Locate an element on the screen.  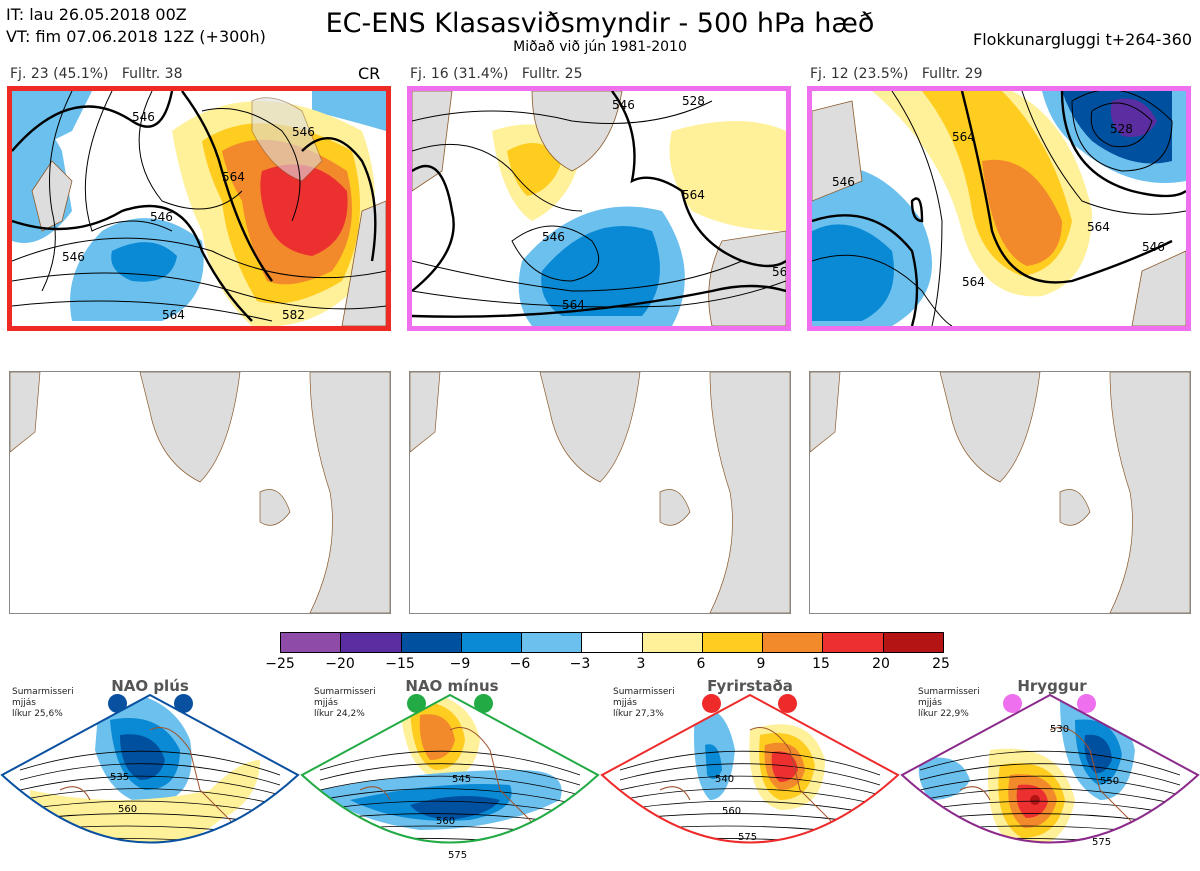
contour-label: 540 is located at coordinates (724, 779).